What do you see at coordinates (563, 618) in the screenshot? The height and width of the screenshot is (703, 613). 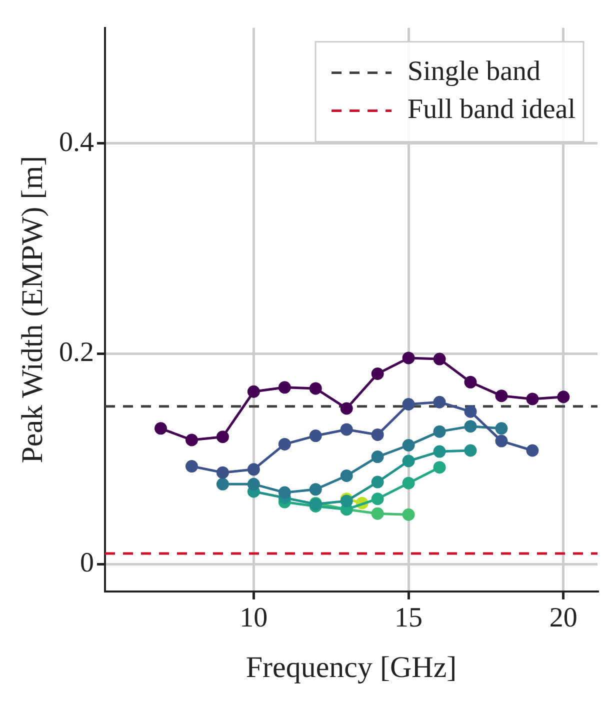 I see `x-tick-label: 20` at bounding box center [563, 618].